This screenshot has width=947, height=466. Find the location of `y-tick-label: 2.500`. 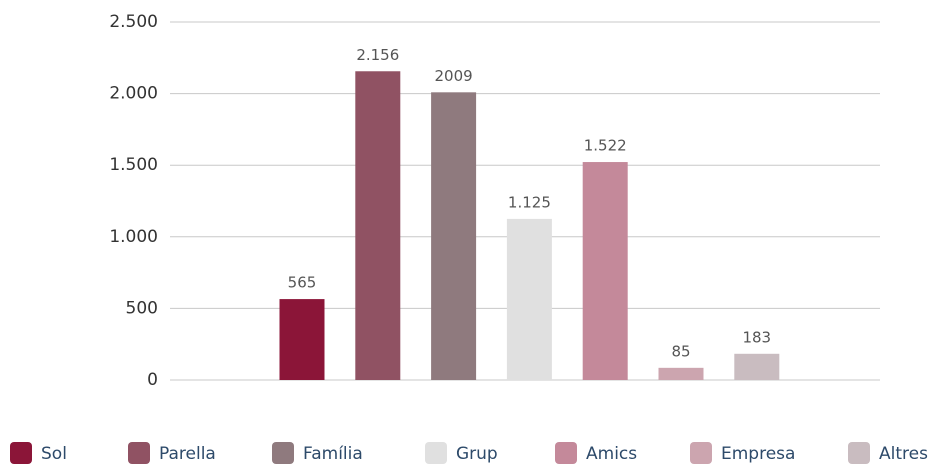

y-tick-label: 2.500 is located at coordinates (133, 22).